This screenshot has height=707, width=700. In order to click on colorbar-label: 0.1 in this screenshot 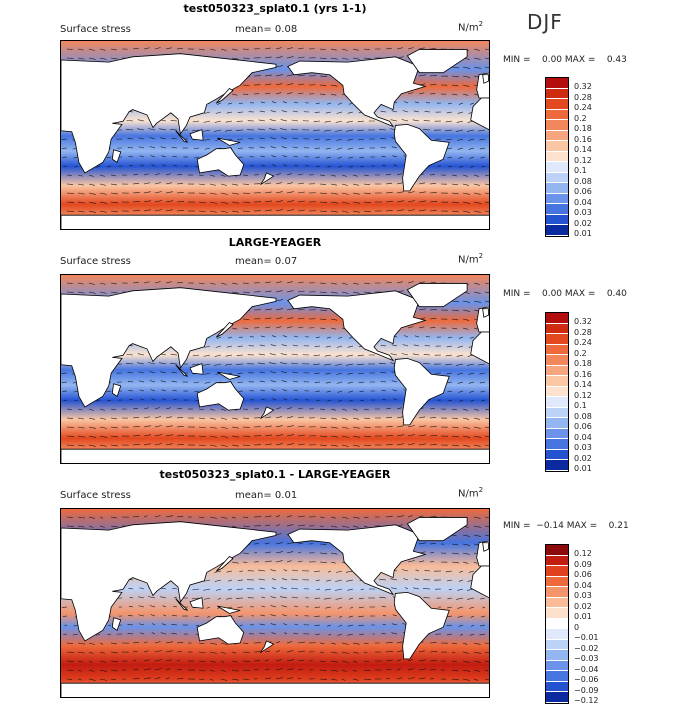, I will do `click(583, 406)`.